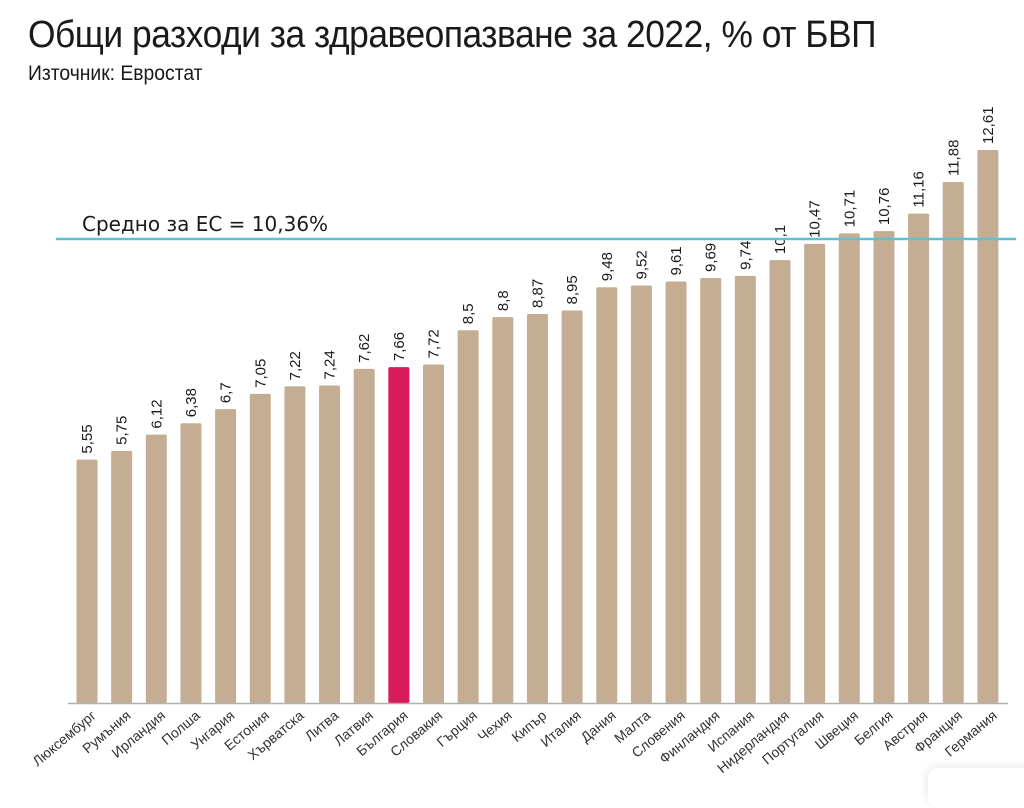 The height and width of the screenshot is (808, 1024). Describe the element at coordinates (260, 373) in the screenshot. I see `value-label: 7,05` at that location.